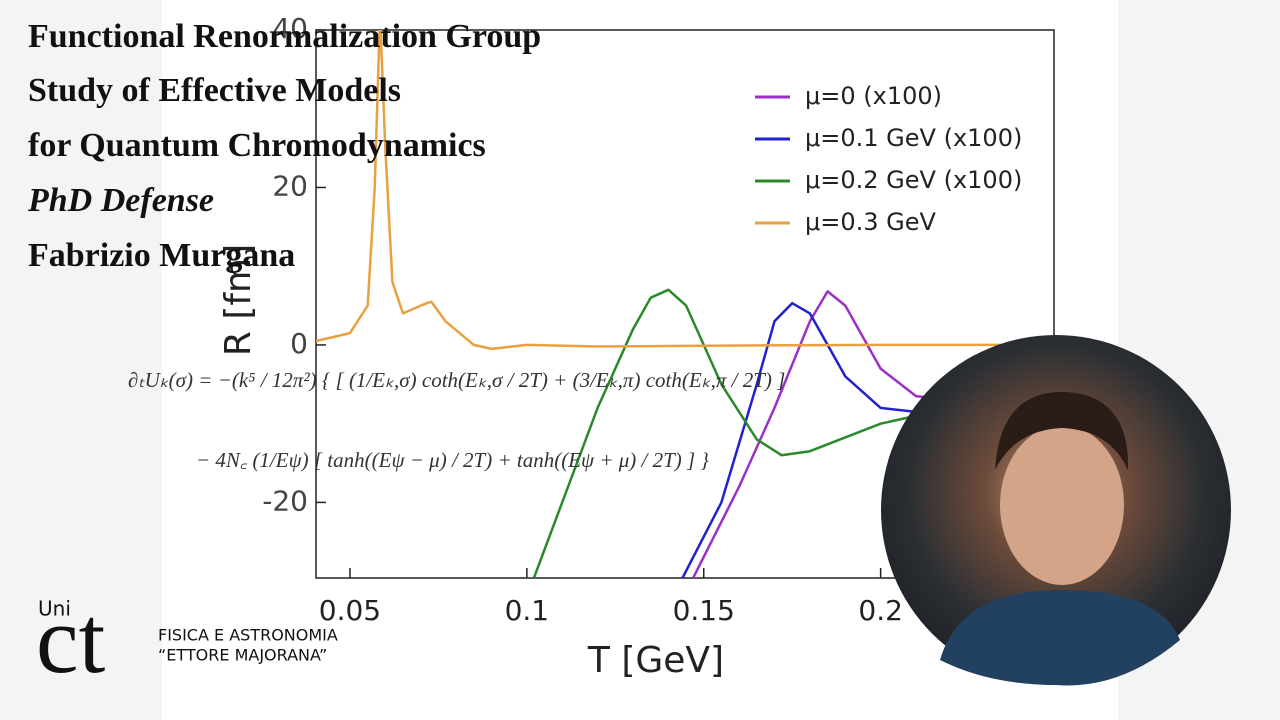 Image resolution: width=1280 pixels, height=720 pixels. I want to click on x-tick-label: 0.05, so click(350, 610).